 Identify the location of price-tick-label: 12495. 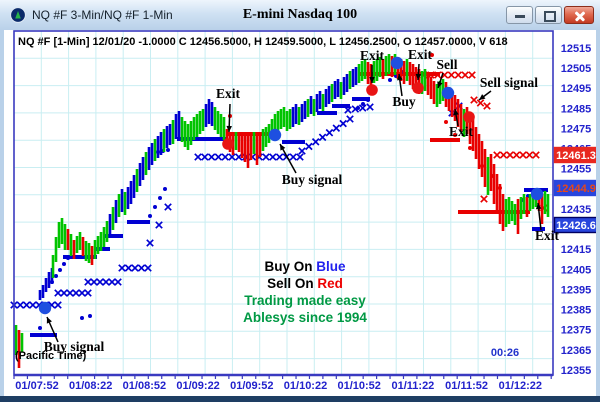
(576, 89).